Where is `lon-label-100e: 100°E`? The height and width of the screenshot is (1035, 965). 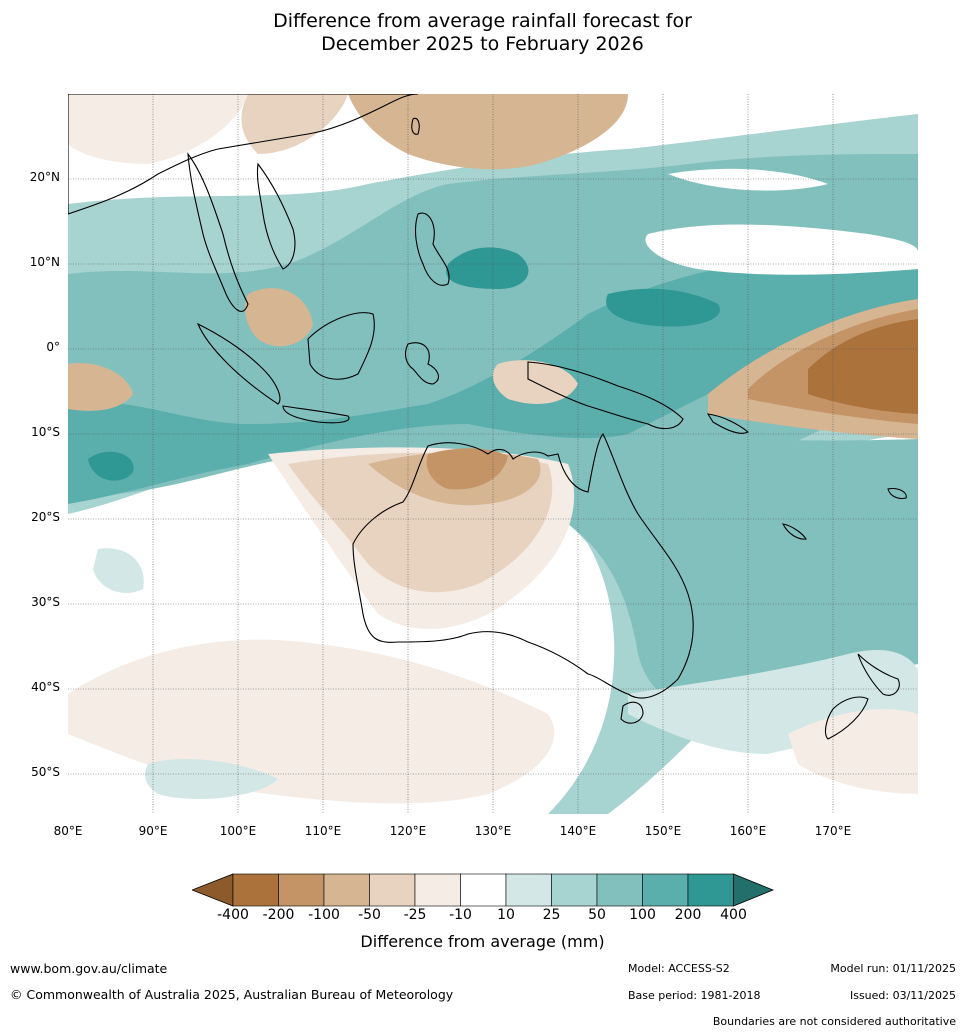 lon-label-100e: 100°E is located at coordinates (238, 831).